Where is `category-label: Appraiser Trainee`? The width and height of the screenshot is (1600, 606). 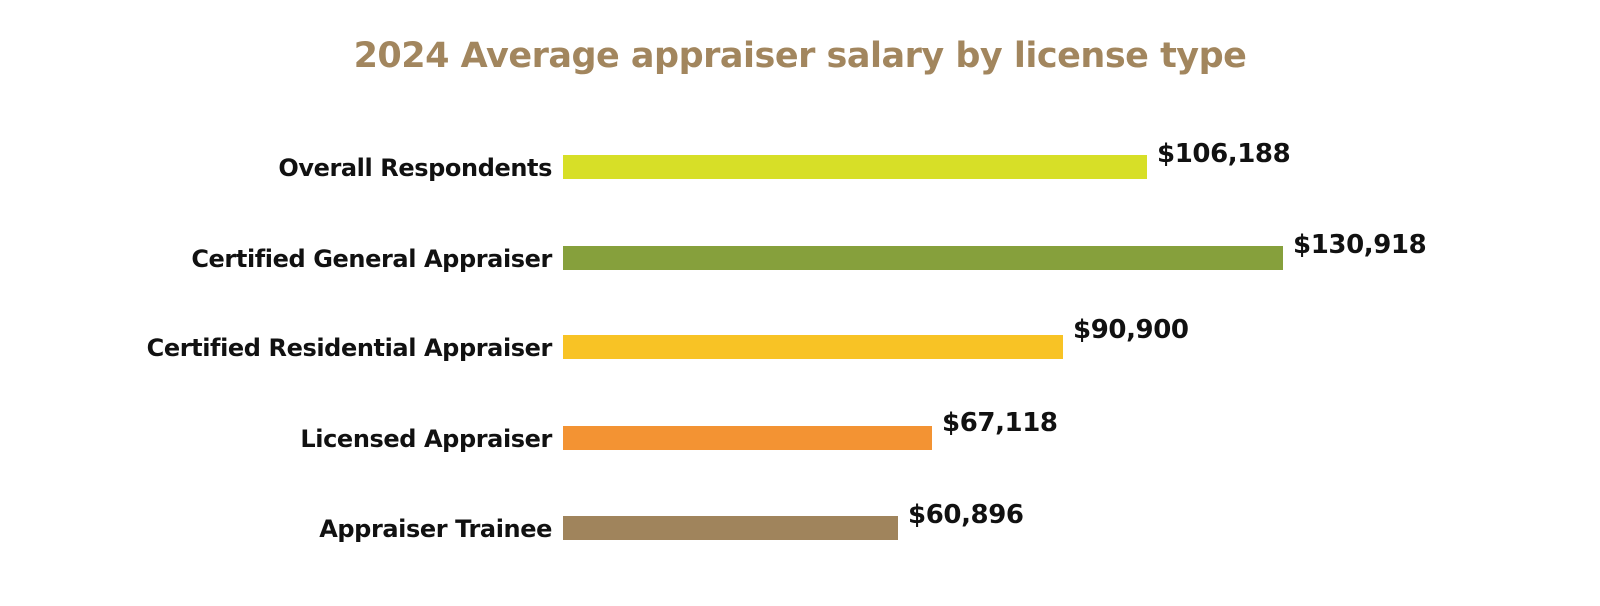 category-label: Appraiser Trainee is located at coordinates (435, 529).